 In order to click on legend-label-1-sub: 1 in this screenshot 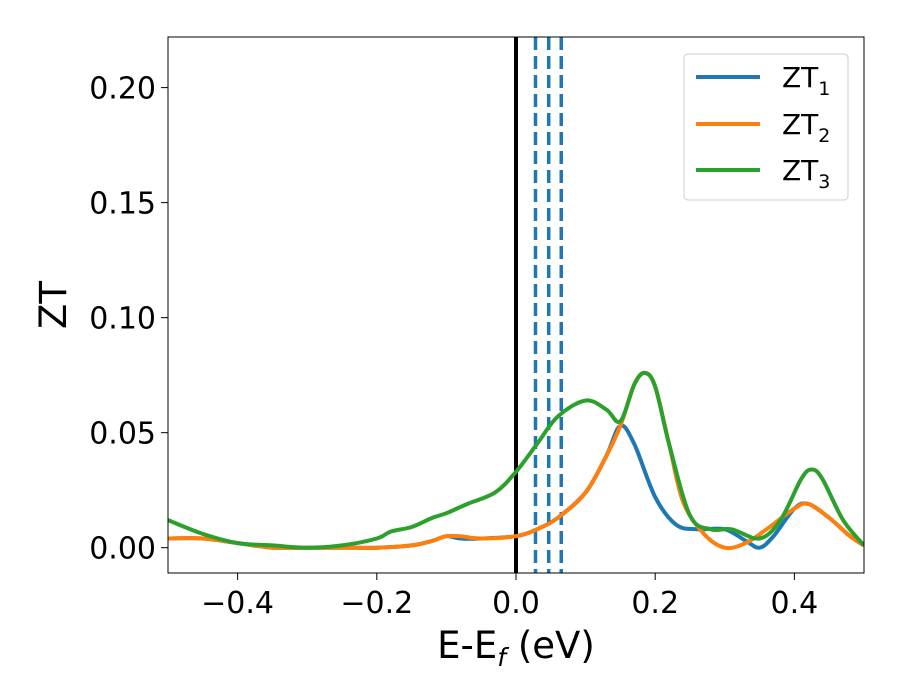, I will do `click(824, 89)`.